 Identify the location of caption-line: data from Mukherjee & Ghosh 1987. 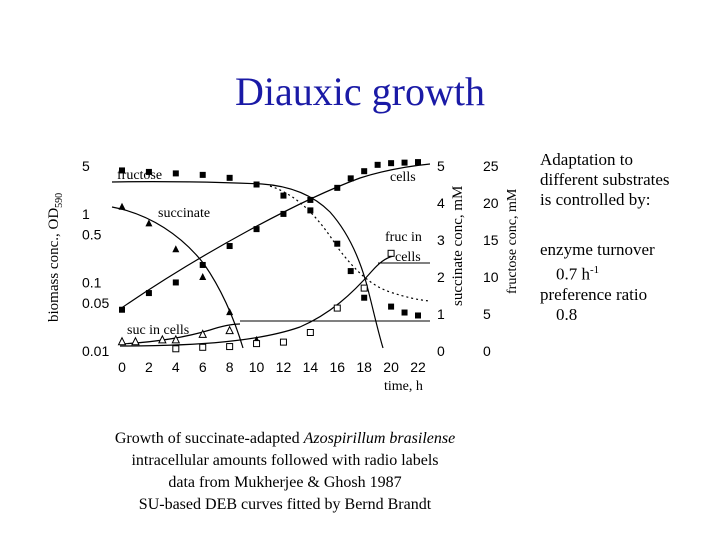
(285, 482).